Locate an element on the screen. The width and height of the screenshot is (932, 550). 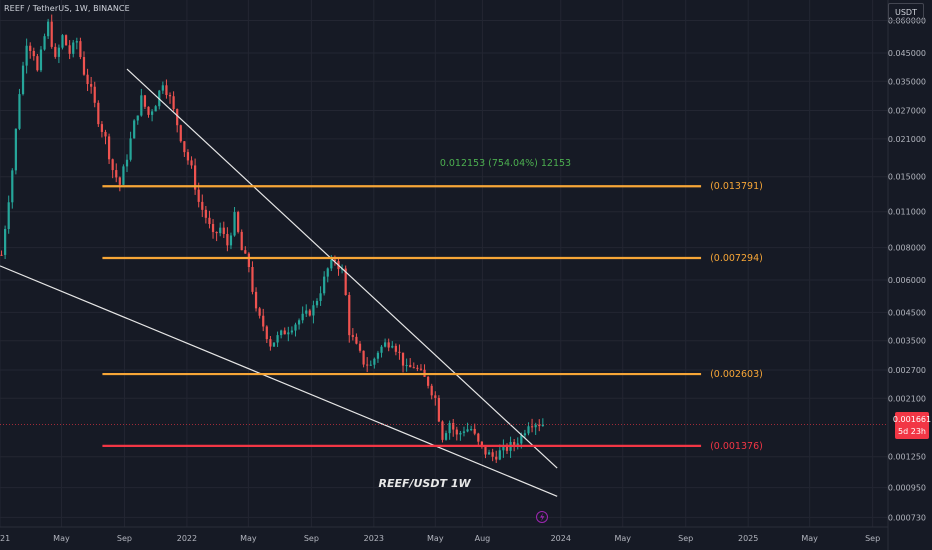
currency-selector: USDT is located at coordinates (906, 12).